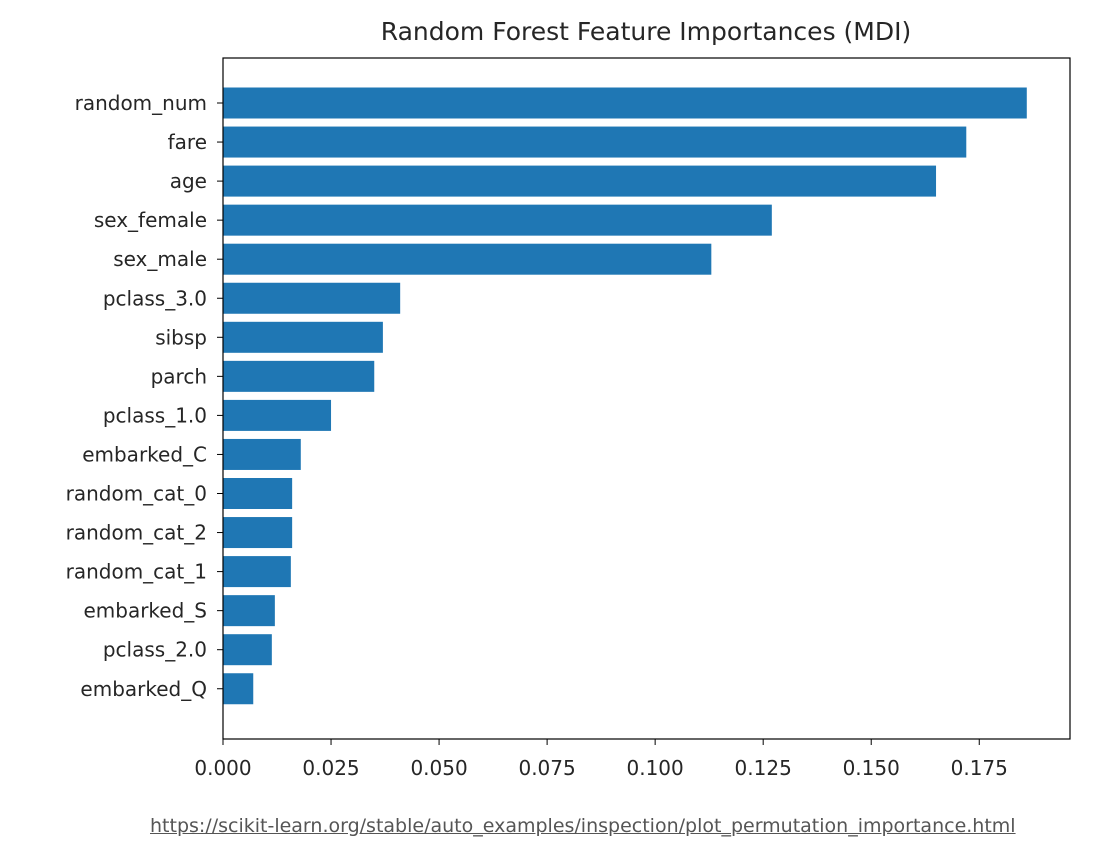 This screenshot has height=855, width=1118. What do you see at coordinates (150, 220) in the screenshot?
I see `y-tick-label: sex_female` at bounding box center [150, 220].